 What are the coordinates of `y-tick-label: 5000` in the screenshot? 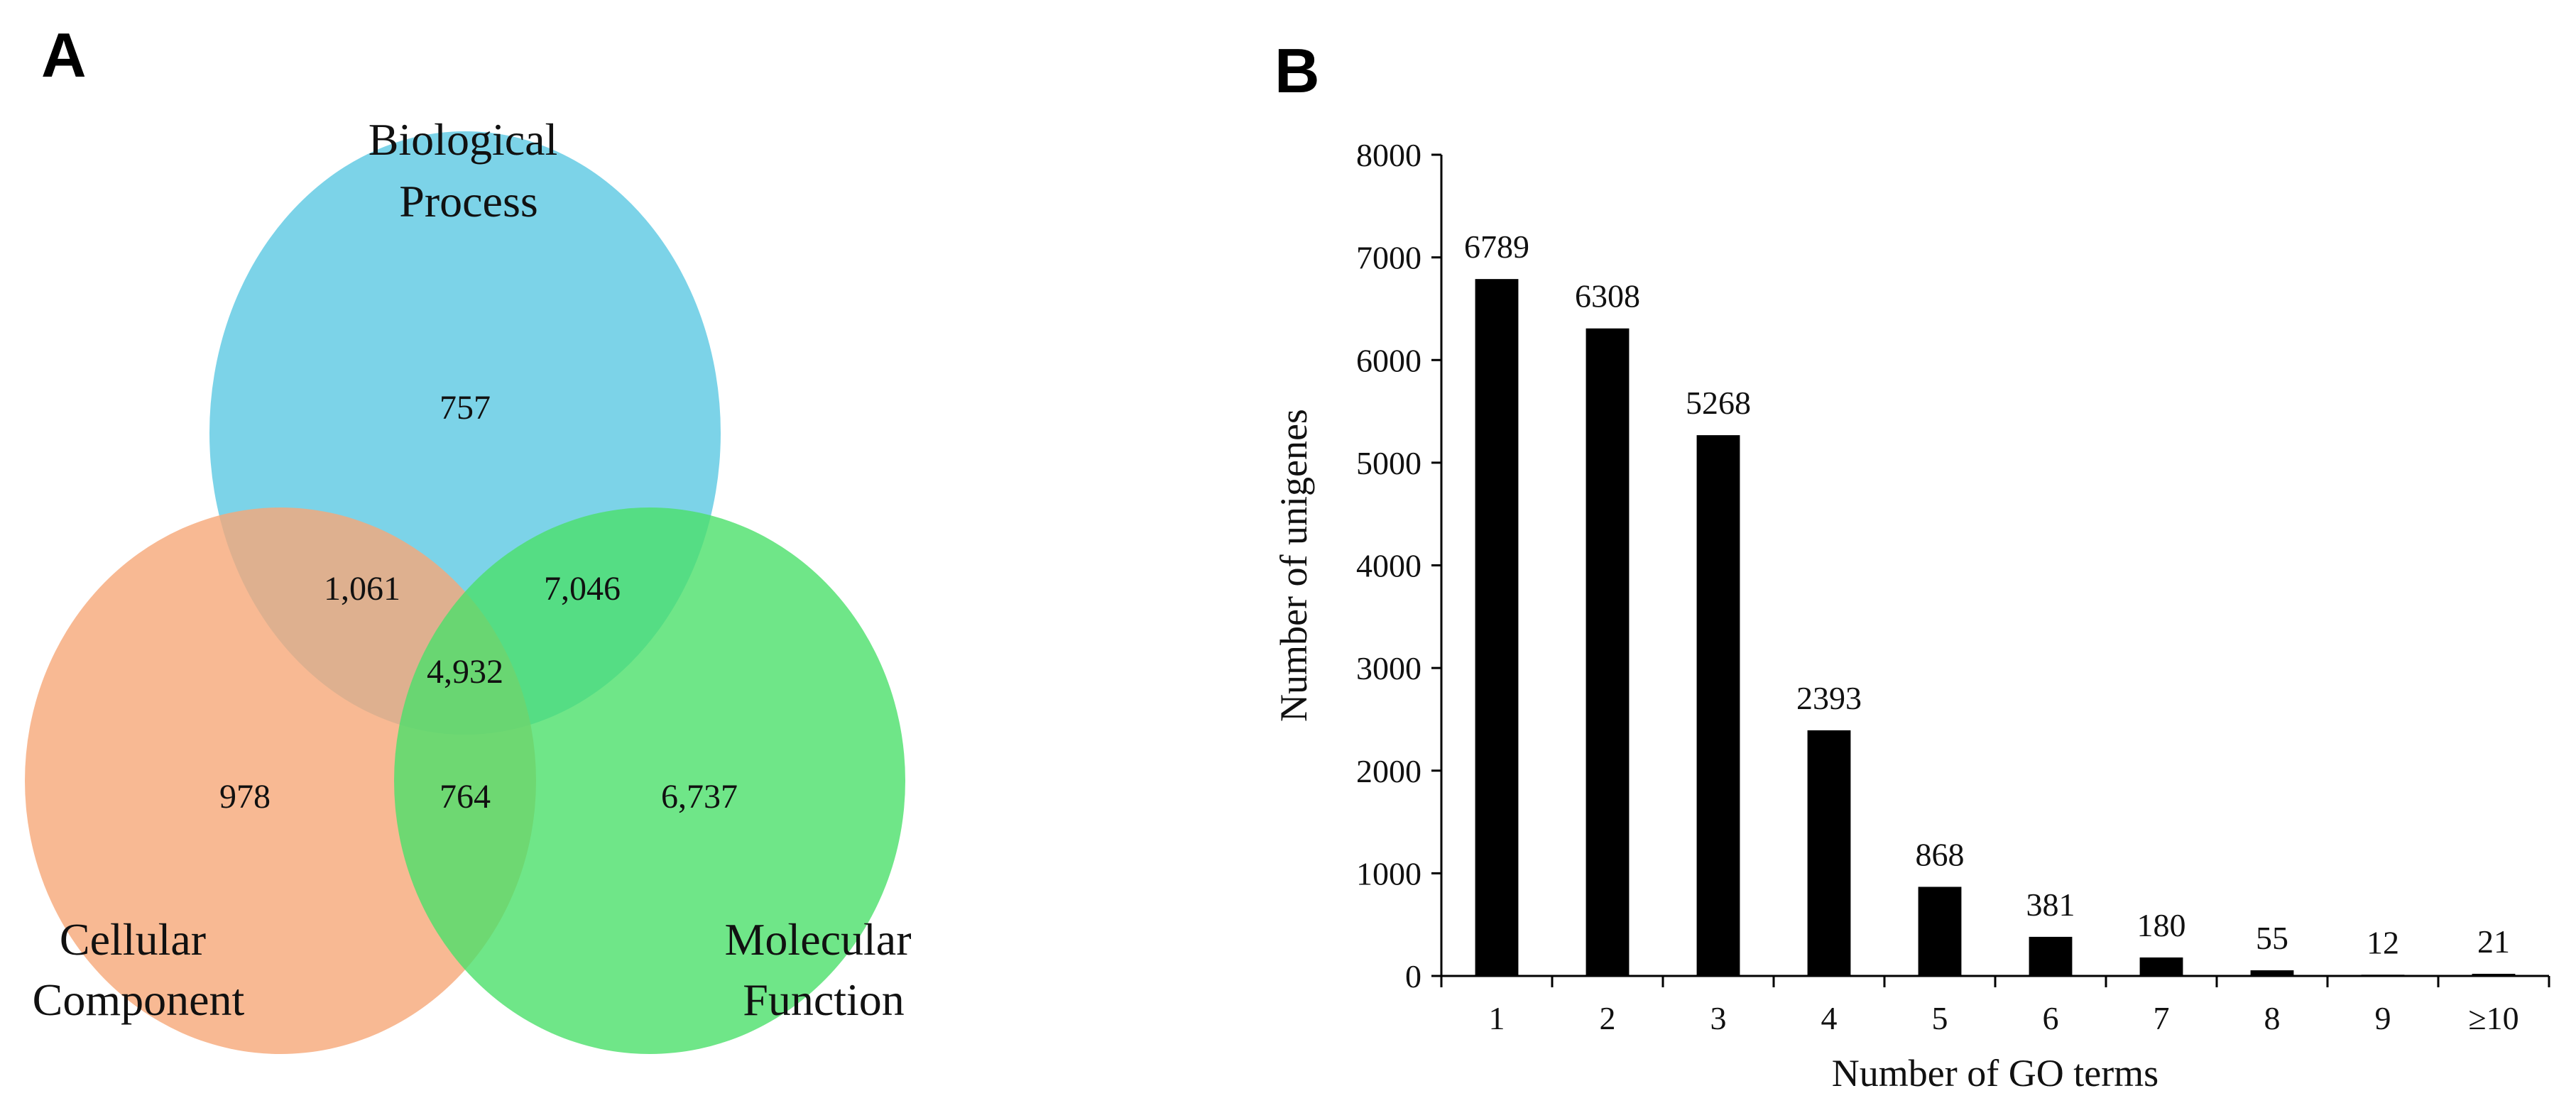 It's located at (1388, 463).